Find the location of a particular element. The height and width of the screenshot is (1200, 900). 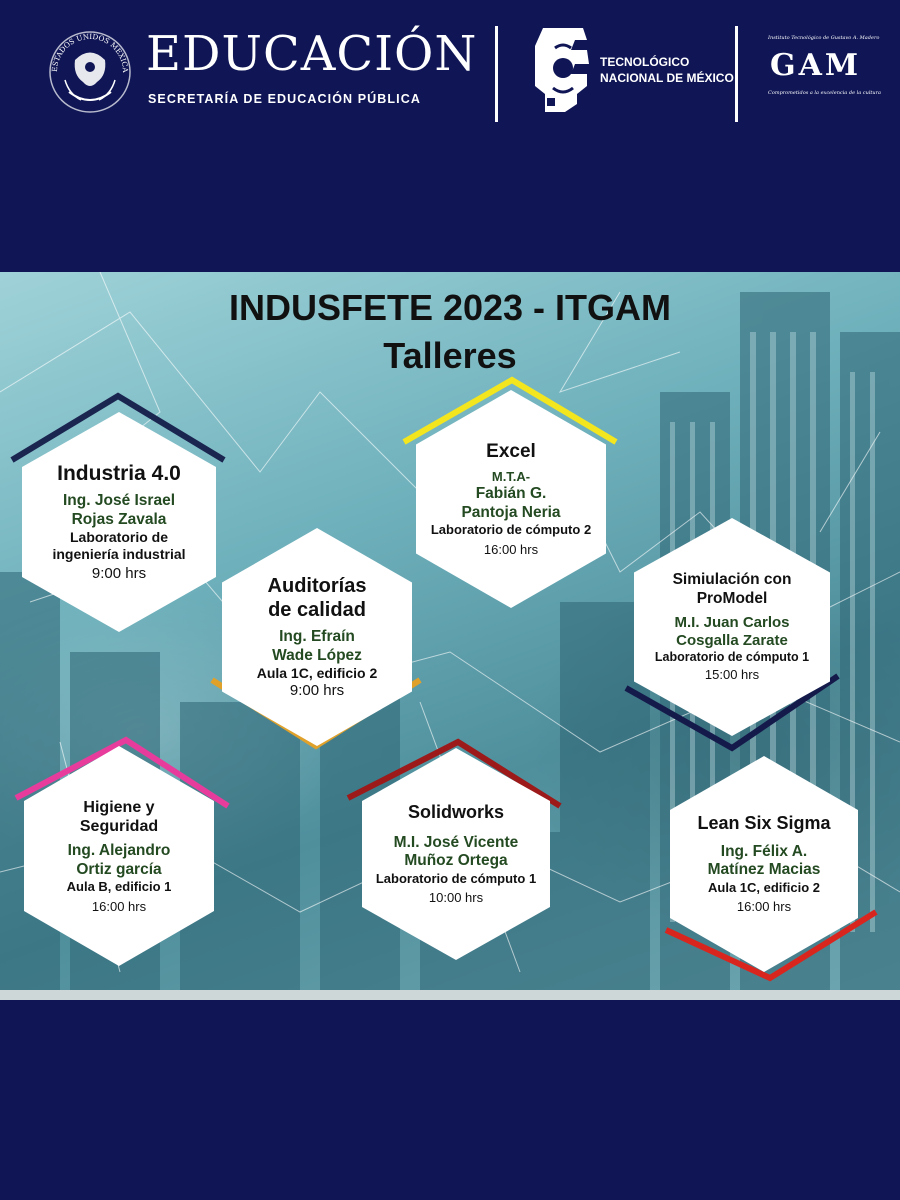

tecnm-line1: TECNOLÓGICO is located at coordinates (645, 62).